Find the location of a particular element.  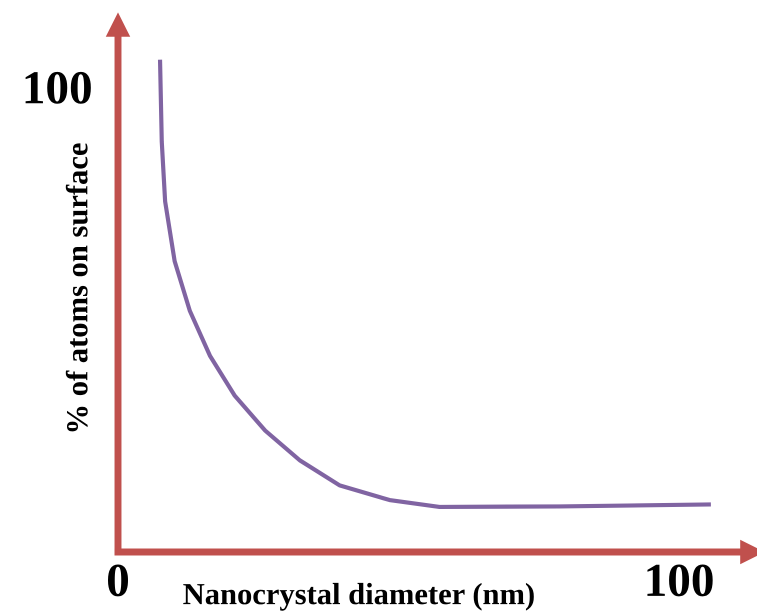

x-tick-label: 0 is located at coordinates (118, 580).